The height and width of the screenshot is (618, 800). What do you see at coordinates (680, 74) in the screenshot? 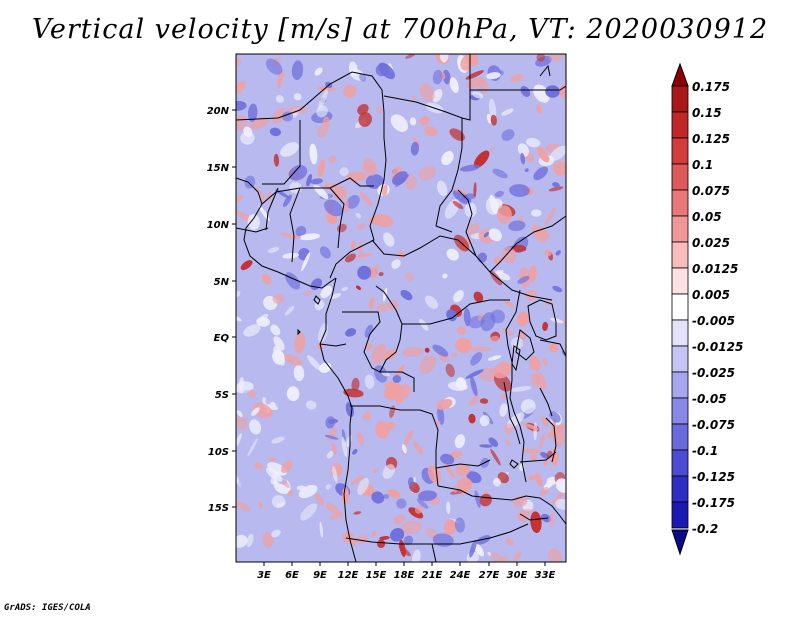
I see `colorbar-max-arrow` at bounding box center [680, 74].